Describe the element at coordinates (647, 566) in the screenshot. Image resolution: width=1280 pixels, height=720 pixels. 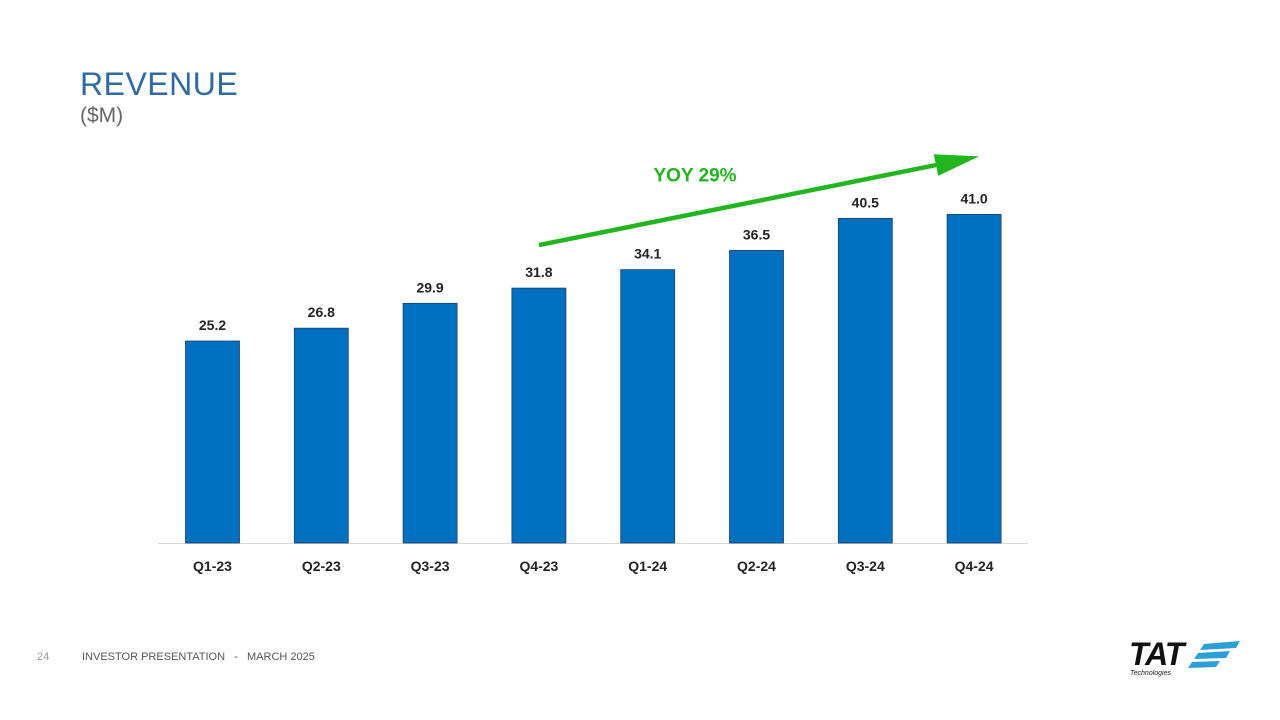
I see `x-tick-label-q1-24: Q1-24` at that location.